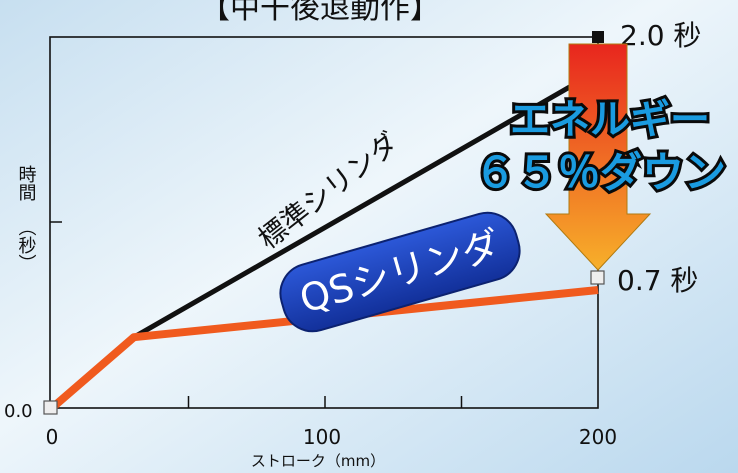  I want to click on marker-standard-end, so click(598, 37).